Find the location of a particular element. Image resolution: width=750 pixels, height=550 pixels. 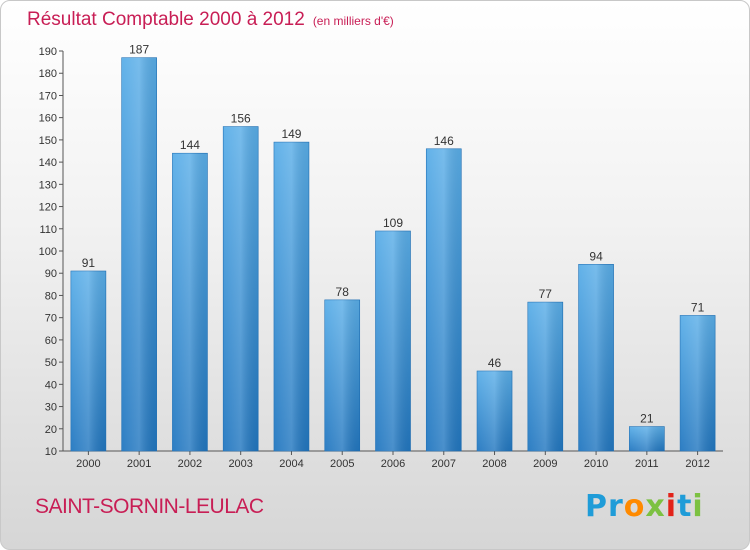

data-label: 77 is located at coordinates (546, 294).